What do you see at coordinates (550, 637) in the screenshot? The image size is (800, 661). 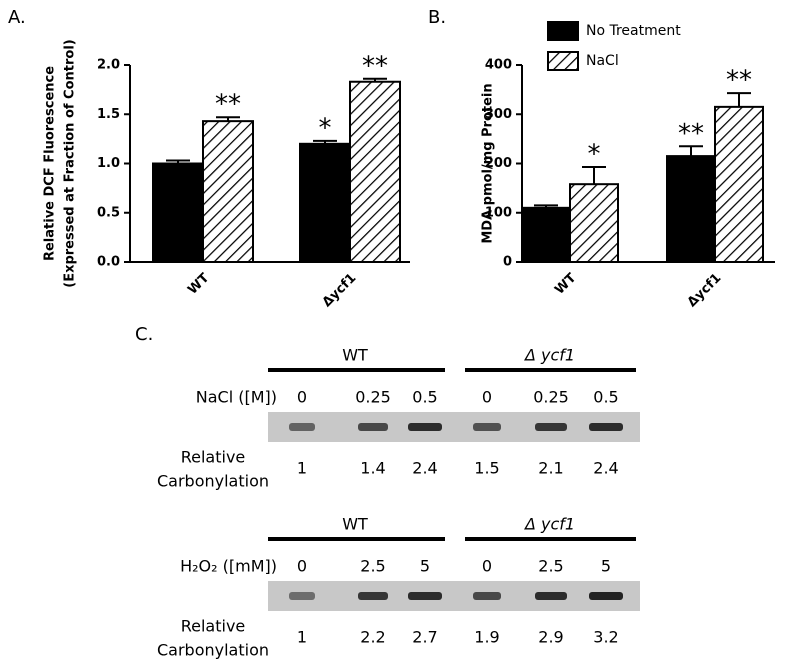 I see `carbonylation-value: 2.9` at bounding box center [550, 637].